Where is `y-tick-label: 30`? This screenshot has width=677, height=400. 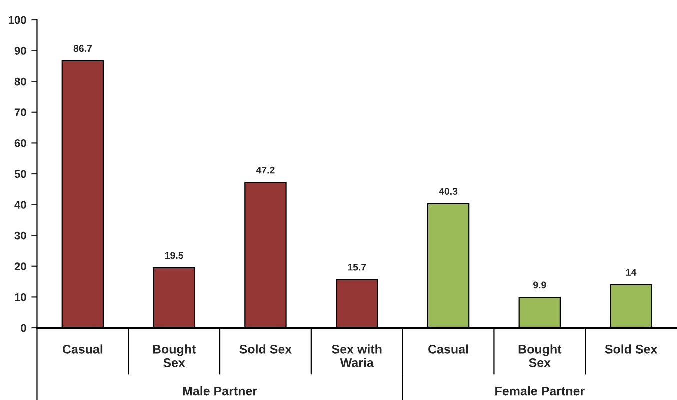
y-tick-label: 30 is located at coordinates (20, 236).